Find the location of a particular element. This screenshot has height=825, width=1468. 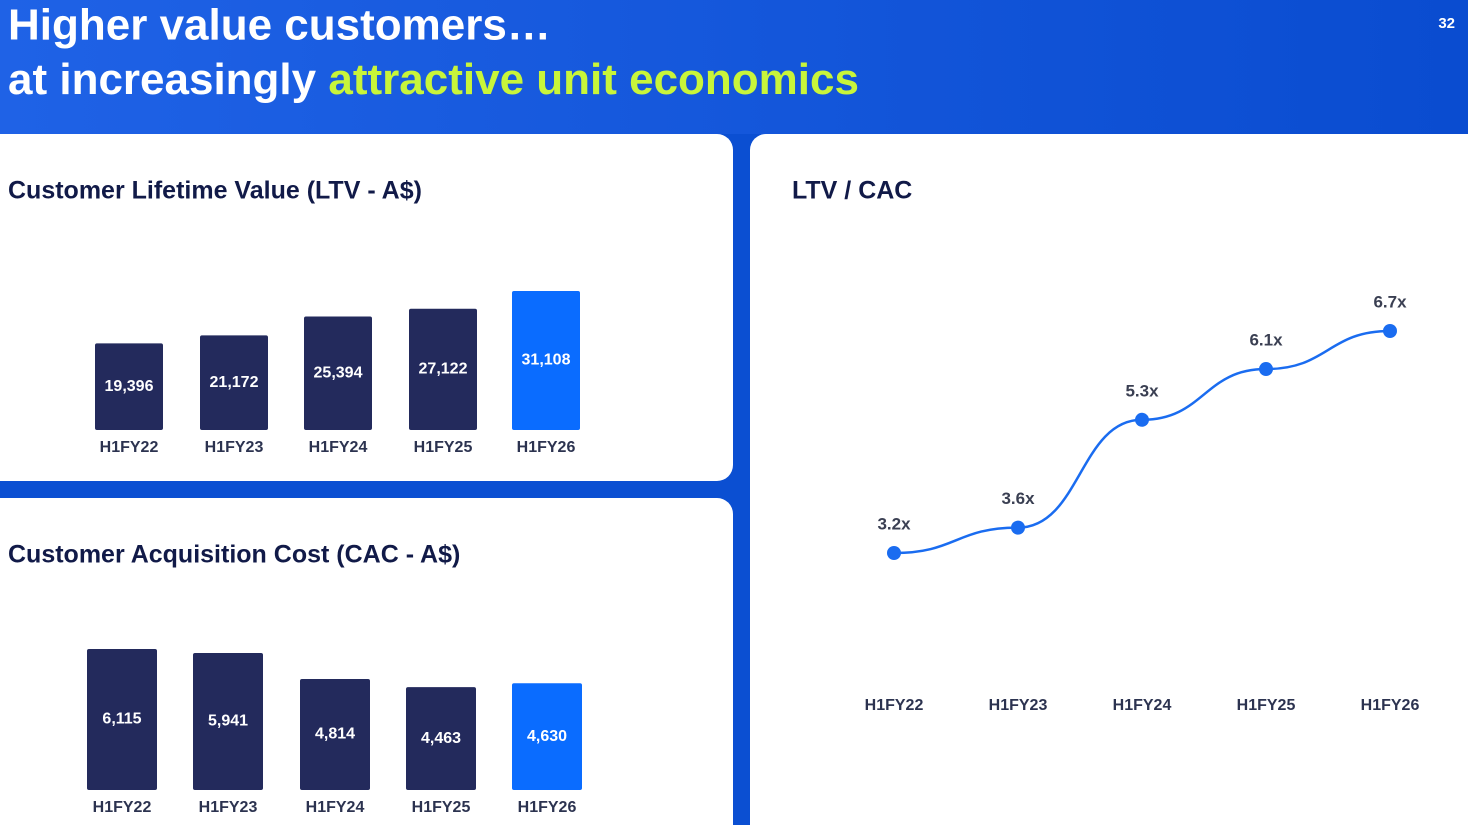

value-label: 6,115 is located at coordinates (121, 719).